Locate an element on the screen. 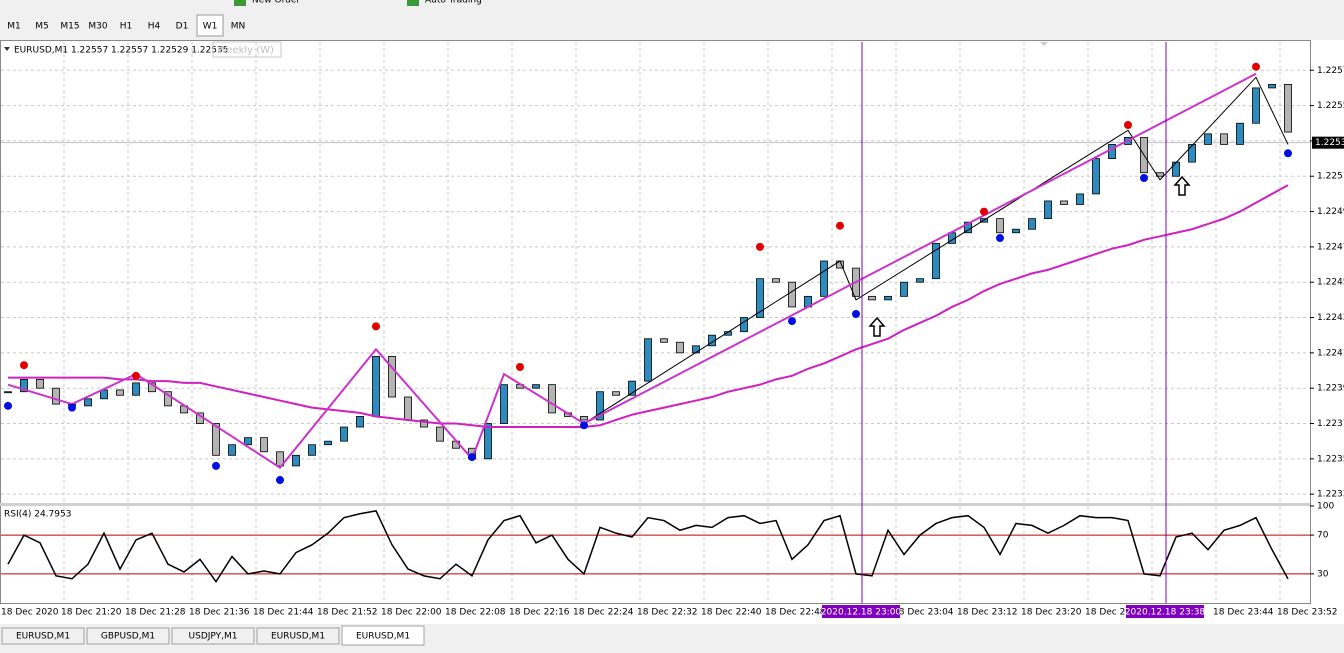  tab-label: GBPUSD,M1 is located at coordinates (128, 637).